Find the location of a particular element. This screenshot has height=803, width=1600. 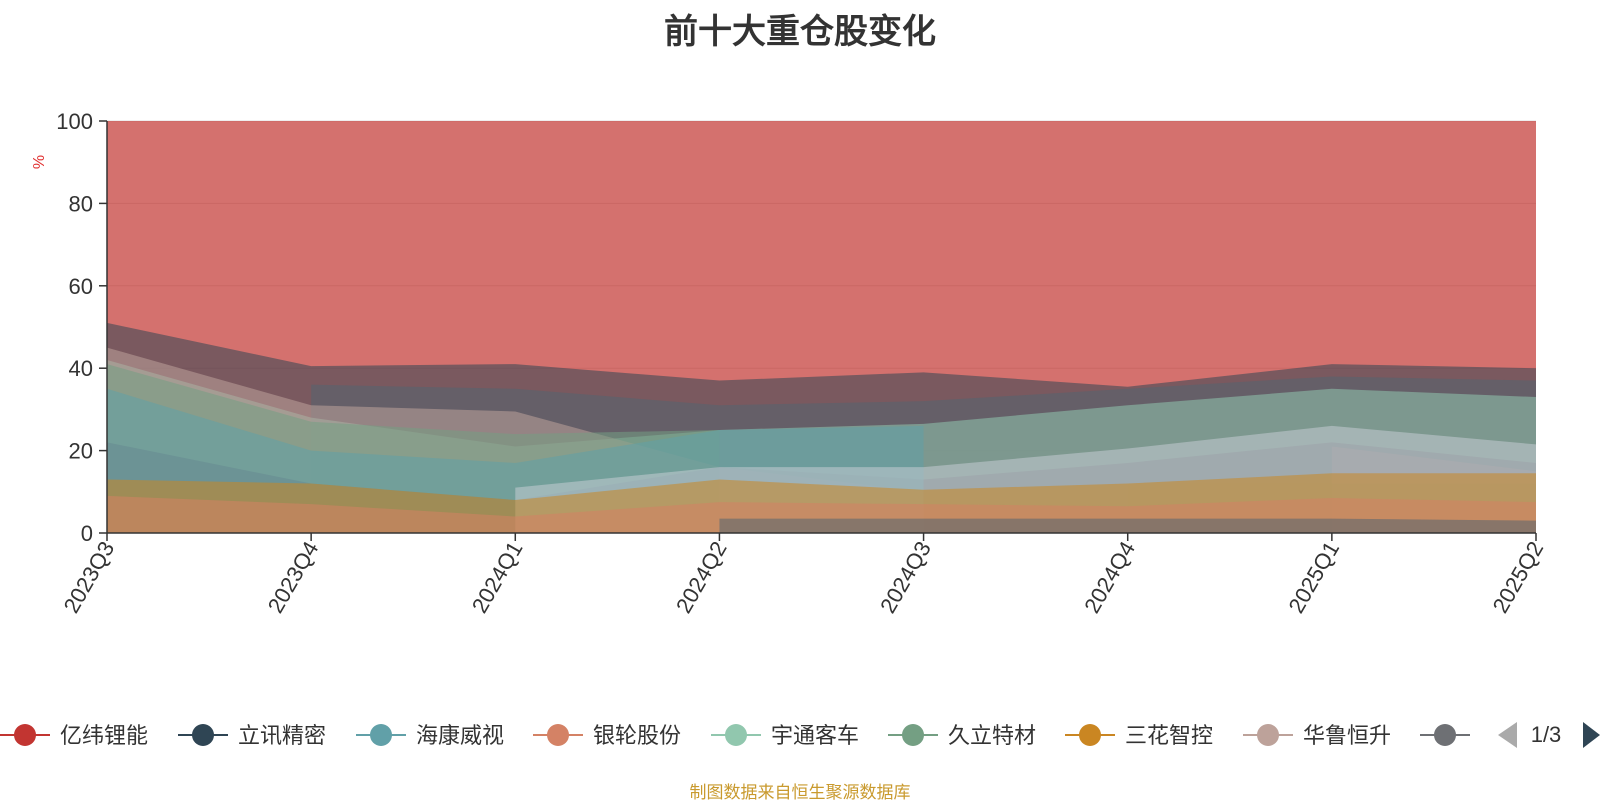

x-tick-label: 2023Q3 is located at coordinates (89, 577).